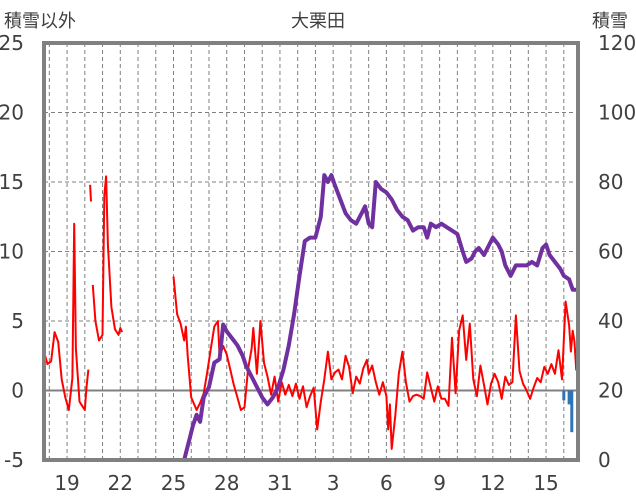 The height and width of the screenshot is (501, 636). Describe the element at coordinates (66, 483) in the screenshot. I see `x-tick-label: 19` at that location.